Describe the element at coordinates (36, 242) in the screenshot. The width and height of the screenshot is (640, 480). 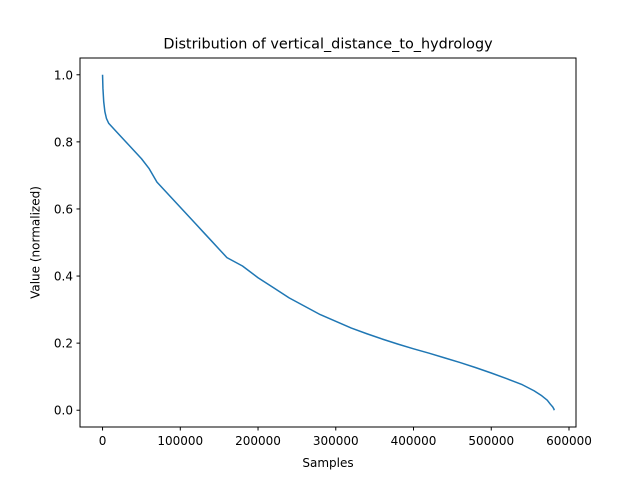
I see `y-axis-label: Value (normalized)` at that location.